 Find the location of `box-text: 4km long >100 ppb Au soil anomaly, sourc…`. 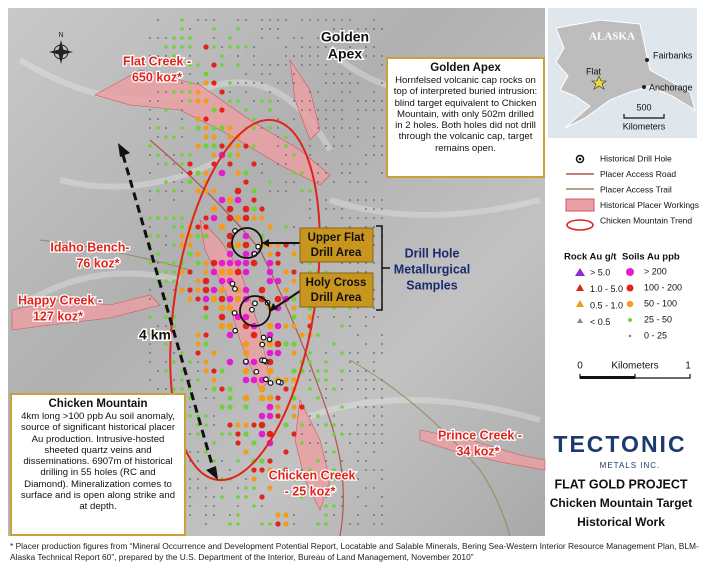

box-text: 4km long >100 ppb Au soil anomaly, sourc… is located at coordinates (98, 462).